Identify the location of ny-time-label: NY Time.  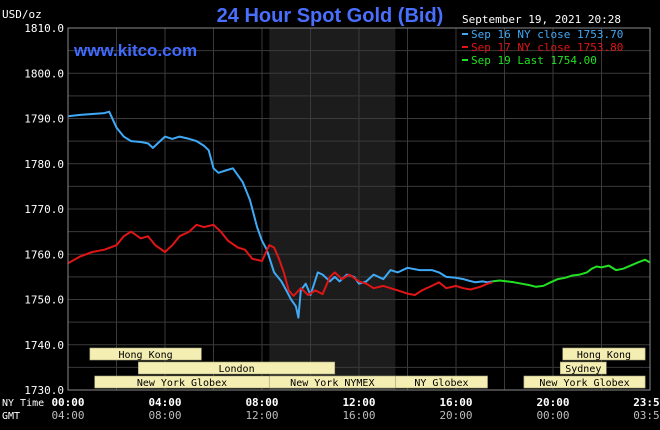
(23, 403).